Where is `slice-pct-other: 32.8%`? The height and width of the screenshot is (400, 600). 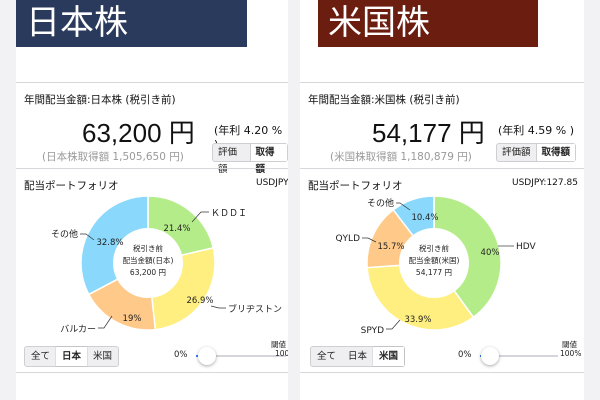 slice-pct-other: 32.8% is located at coordinates (109, 243).